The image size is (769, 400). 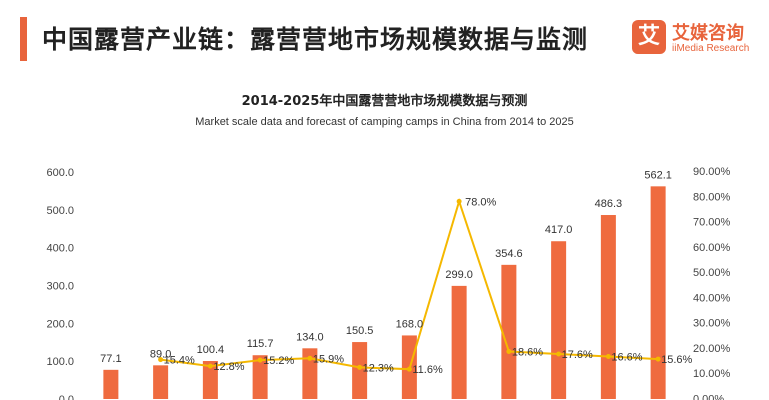 What do you see at coordinates (409, 369) in the screenshot?
I see `growth-rate-point-2020` at bounding box center [409, 369].